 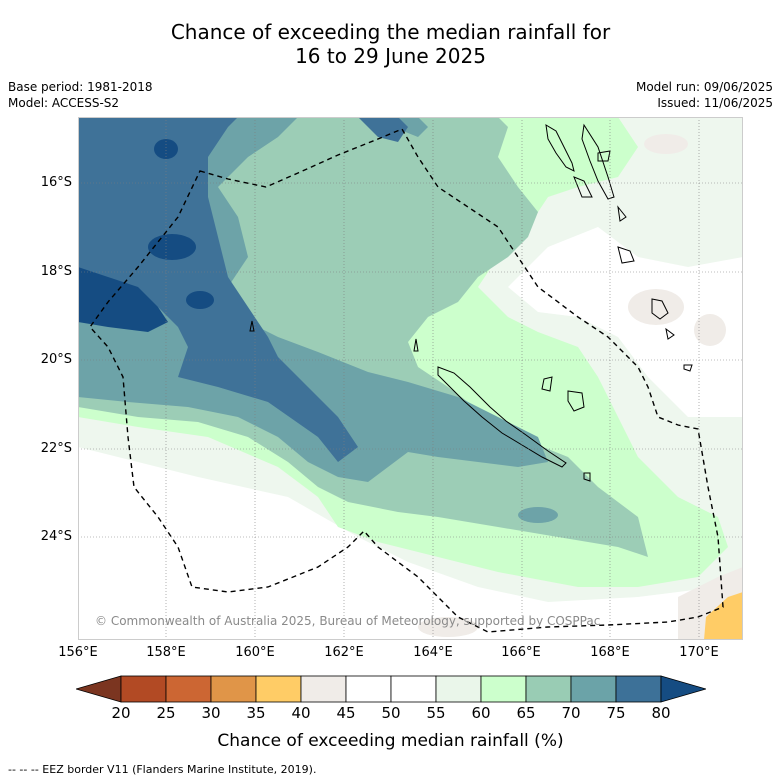 I want to click on colorbar-tick-45: 45, so click(x=346, y=713).